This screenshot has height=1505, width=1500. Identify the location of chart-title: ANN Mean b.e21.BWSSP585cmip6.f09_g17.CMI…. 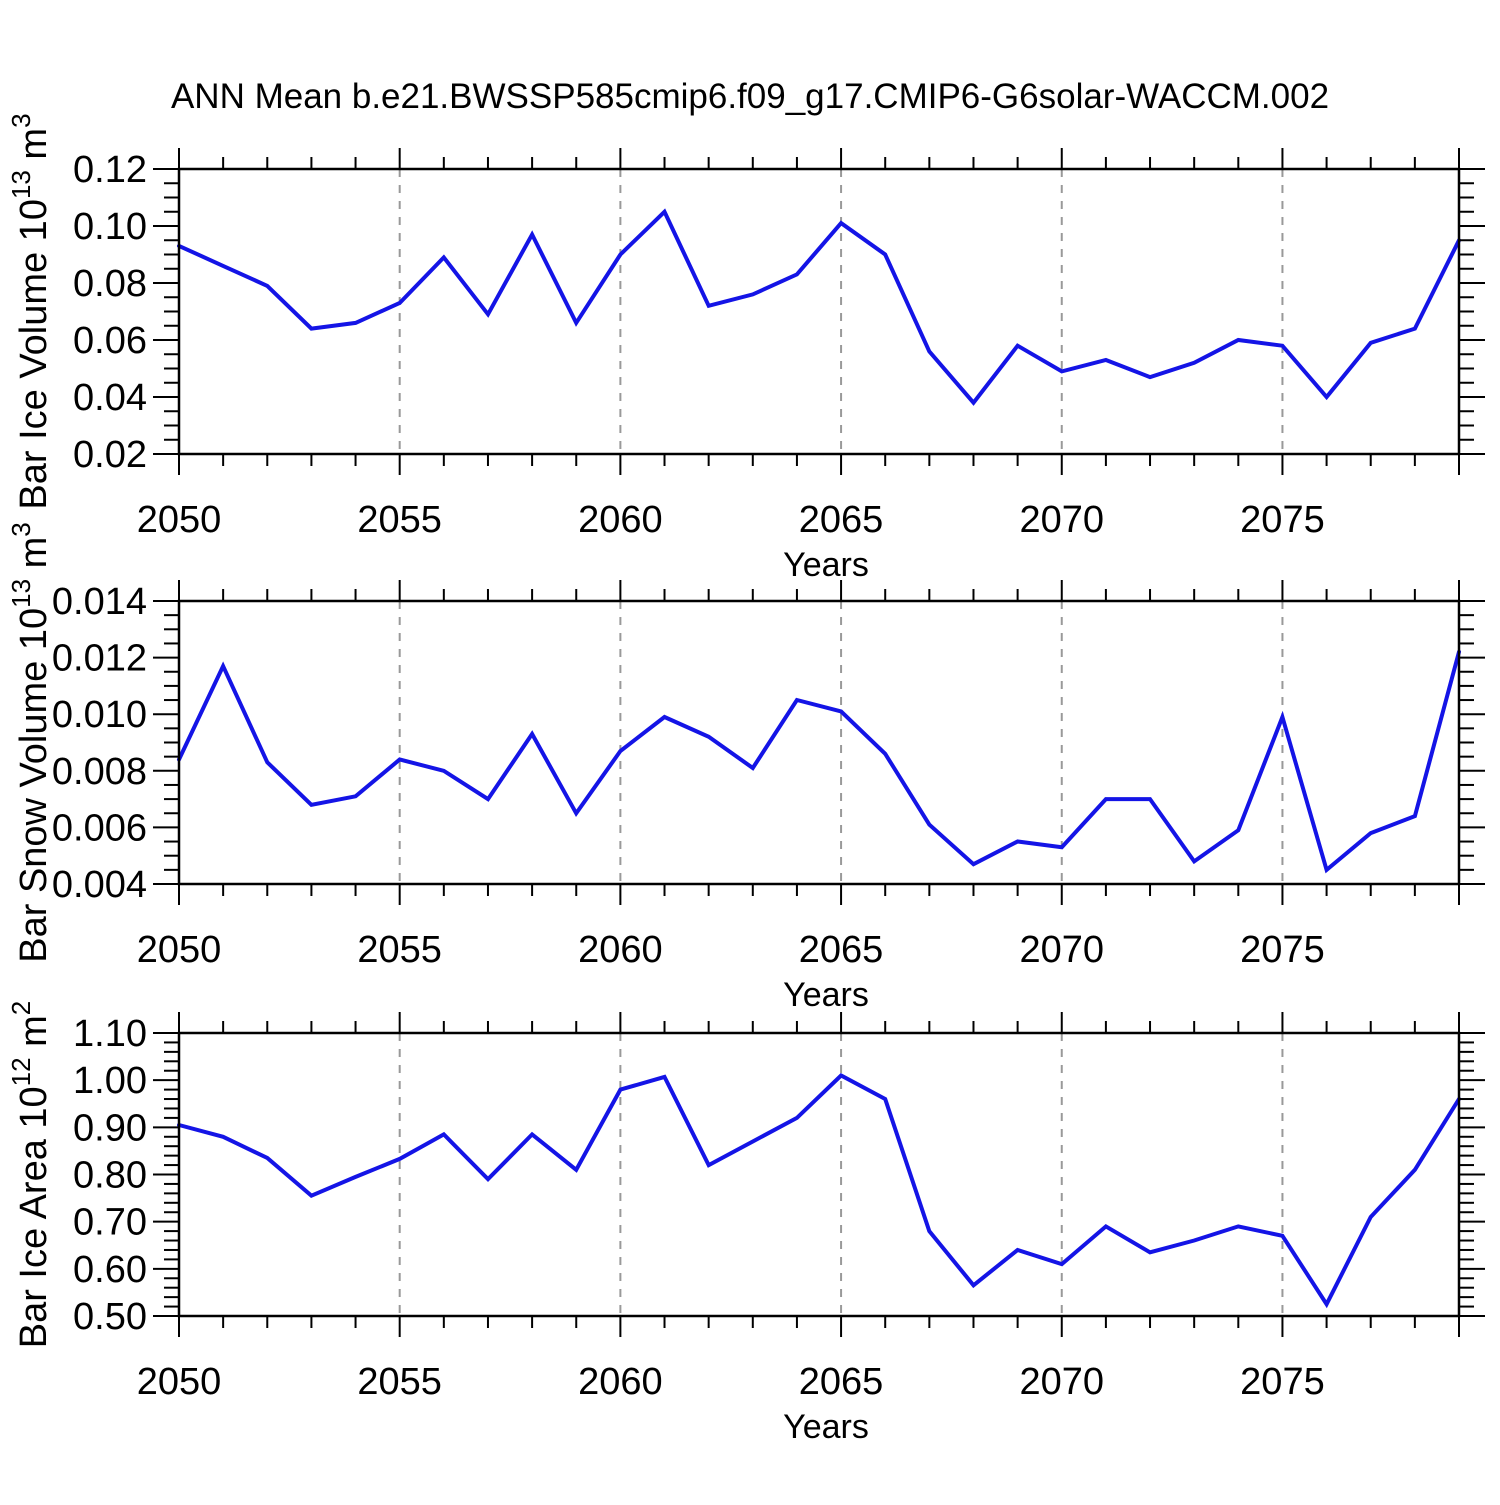
(750, 96).